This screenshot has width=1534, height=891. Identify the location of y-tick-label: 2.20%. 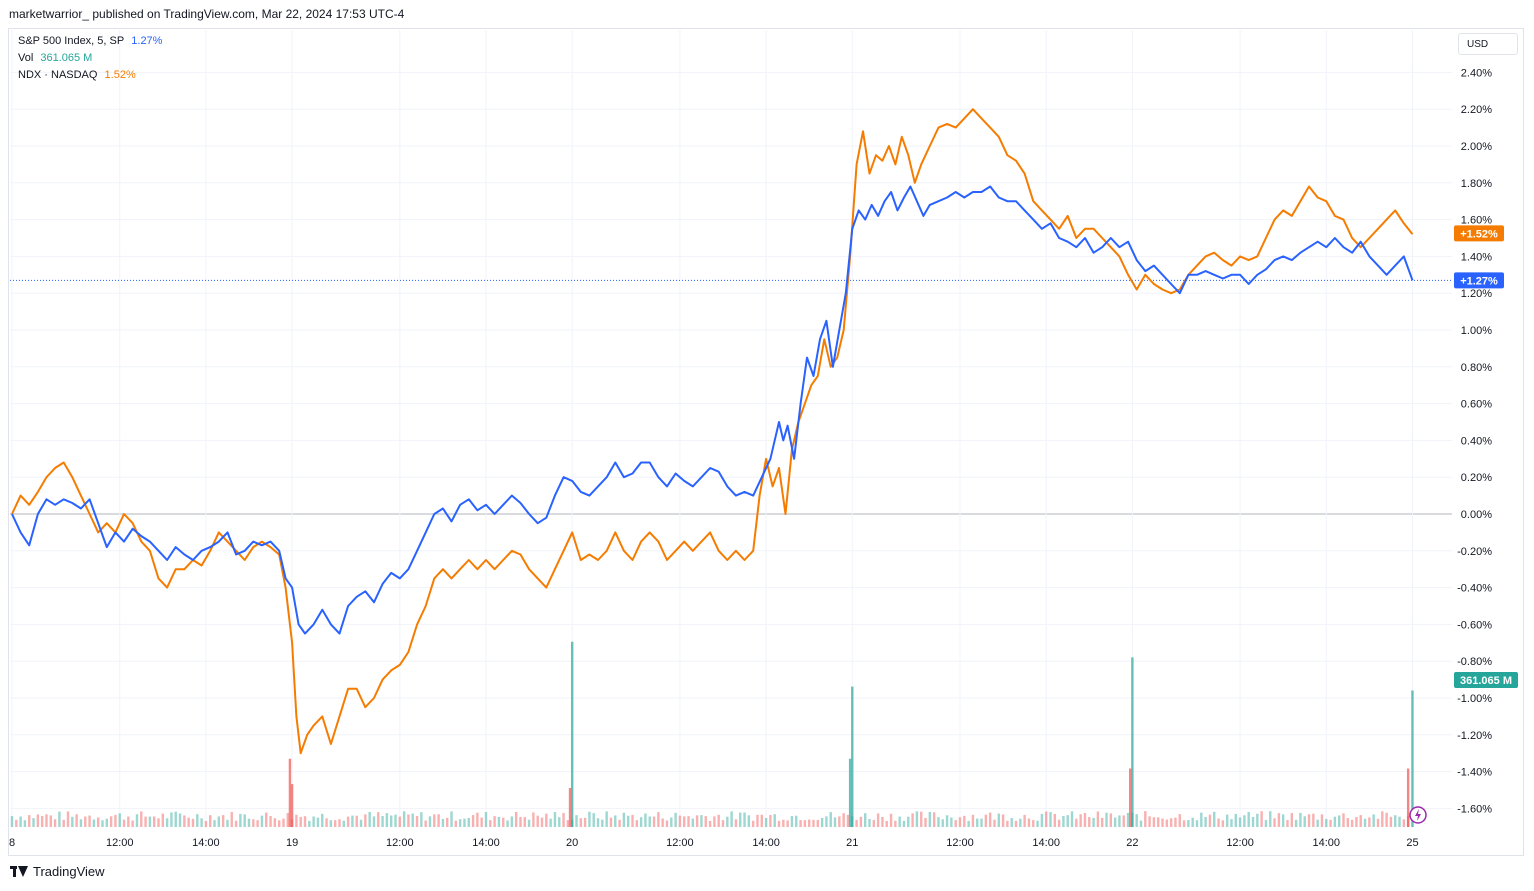
(1476, 110).